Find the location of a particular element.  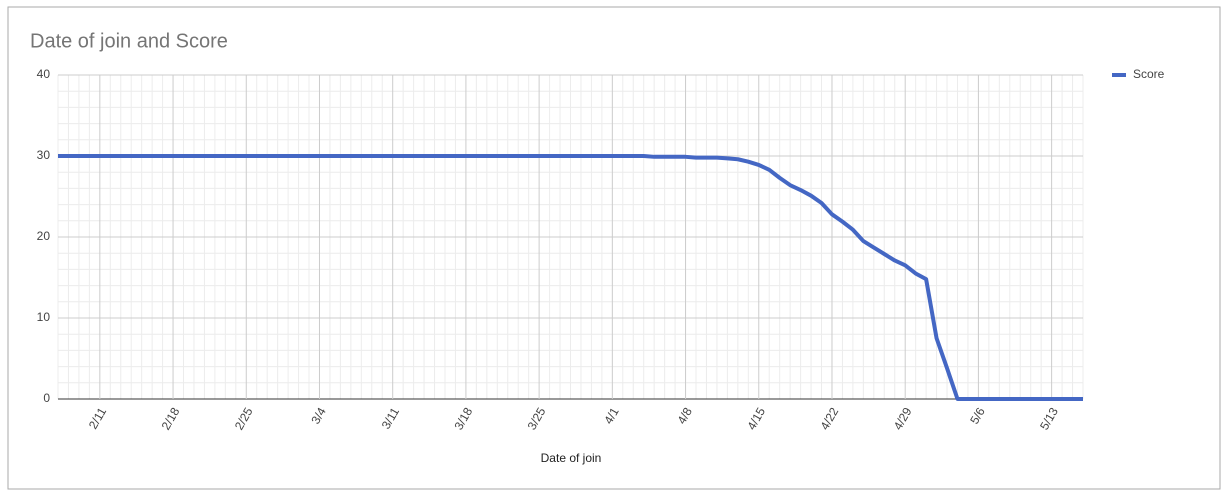

chart-title: Date of join and Score is located at coordinates (129, 41).